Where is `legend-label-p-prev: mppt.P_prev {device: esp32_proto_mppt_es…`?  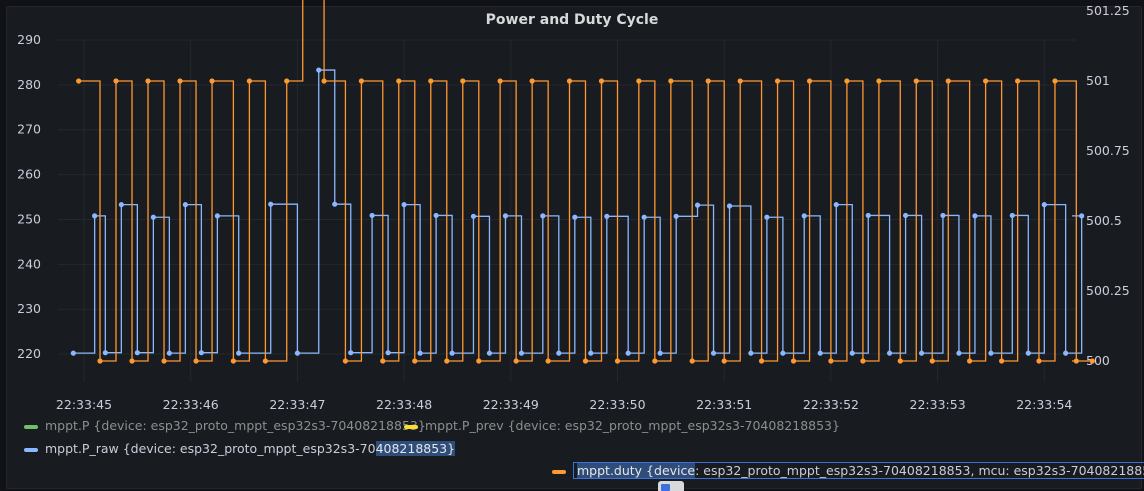
legend-label-p-prev: mppt.P_prev {device: esp32_proto_mppt_es… is located at coordinates (632, 425).